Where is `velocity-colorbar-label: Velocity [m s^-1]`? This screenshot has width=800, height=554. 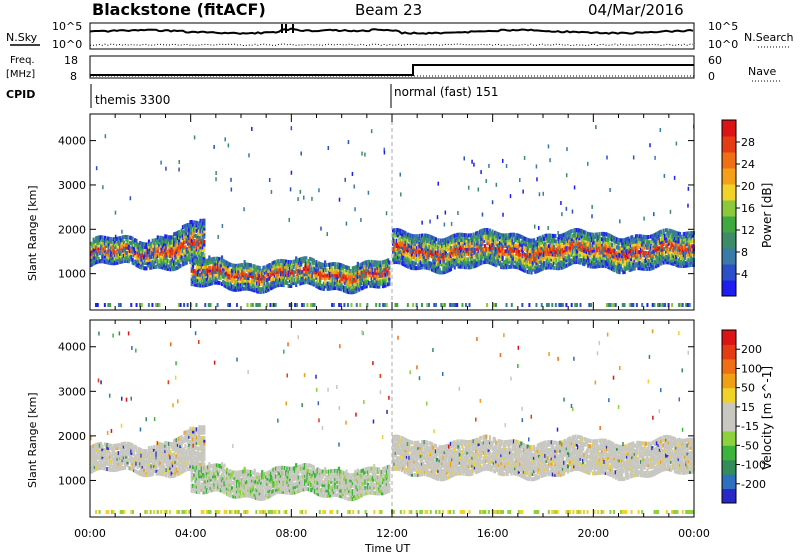
velocity-colorbar-label: Velocity [m s^-1] is located at coordinates (767, 418).